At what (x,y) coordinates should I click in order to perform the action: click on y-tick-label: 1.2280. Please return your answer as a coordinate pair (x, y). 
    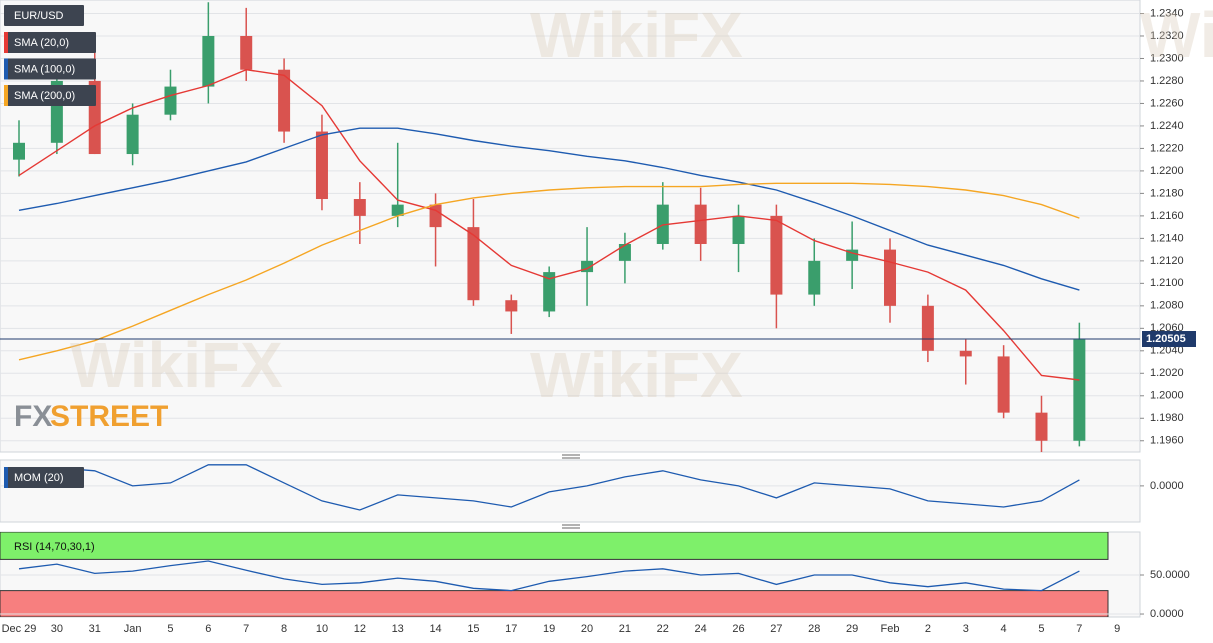
    Looking at the image, I should click on (1167, 81).